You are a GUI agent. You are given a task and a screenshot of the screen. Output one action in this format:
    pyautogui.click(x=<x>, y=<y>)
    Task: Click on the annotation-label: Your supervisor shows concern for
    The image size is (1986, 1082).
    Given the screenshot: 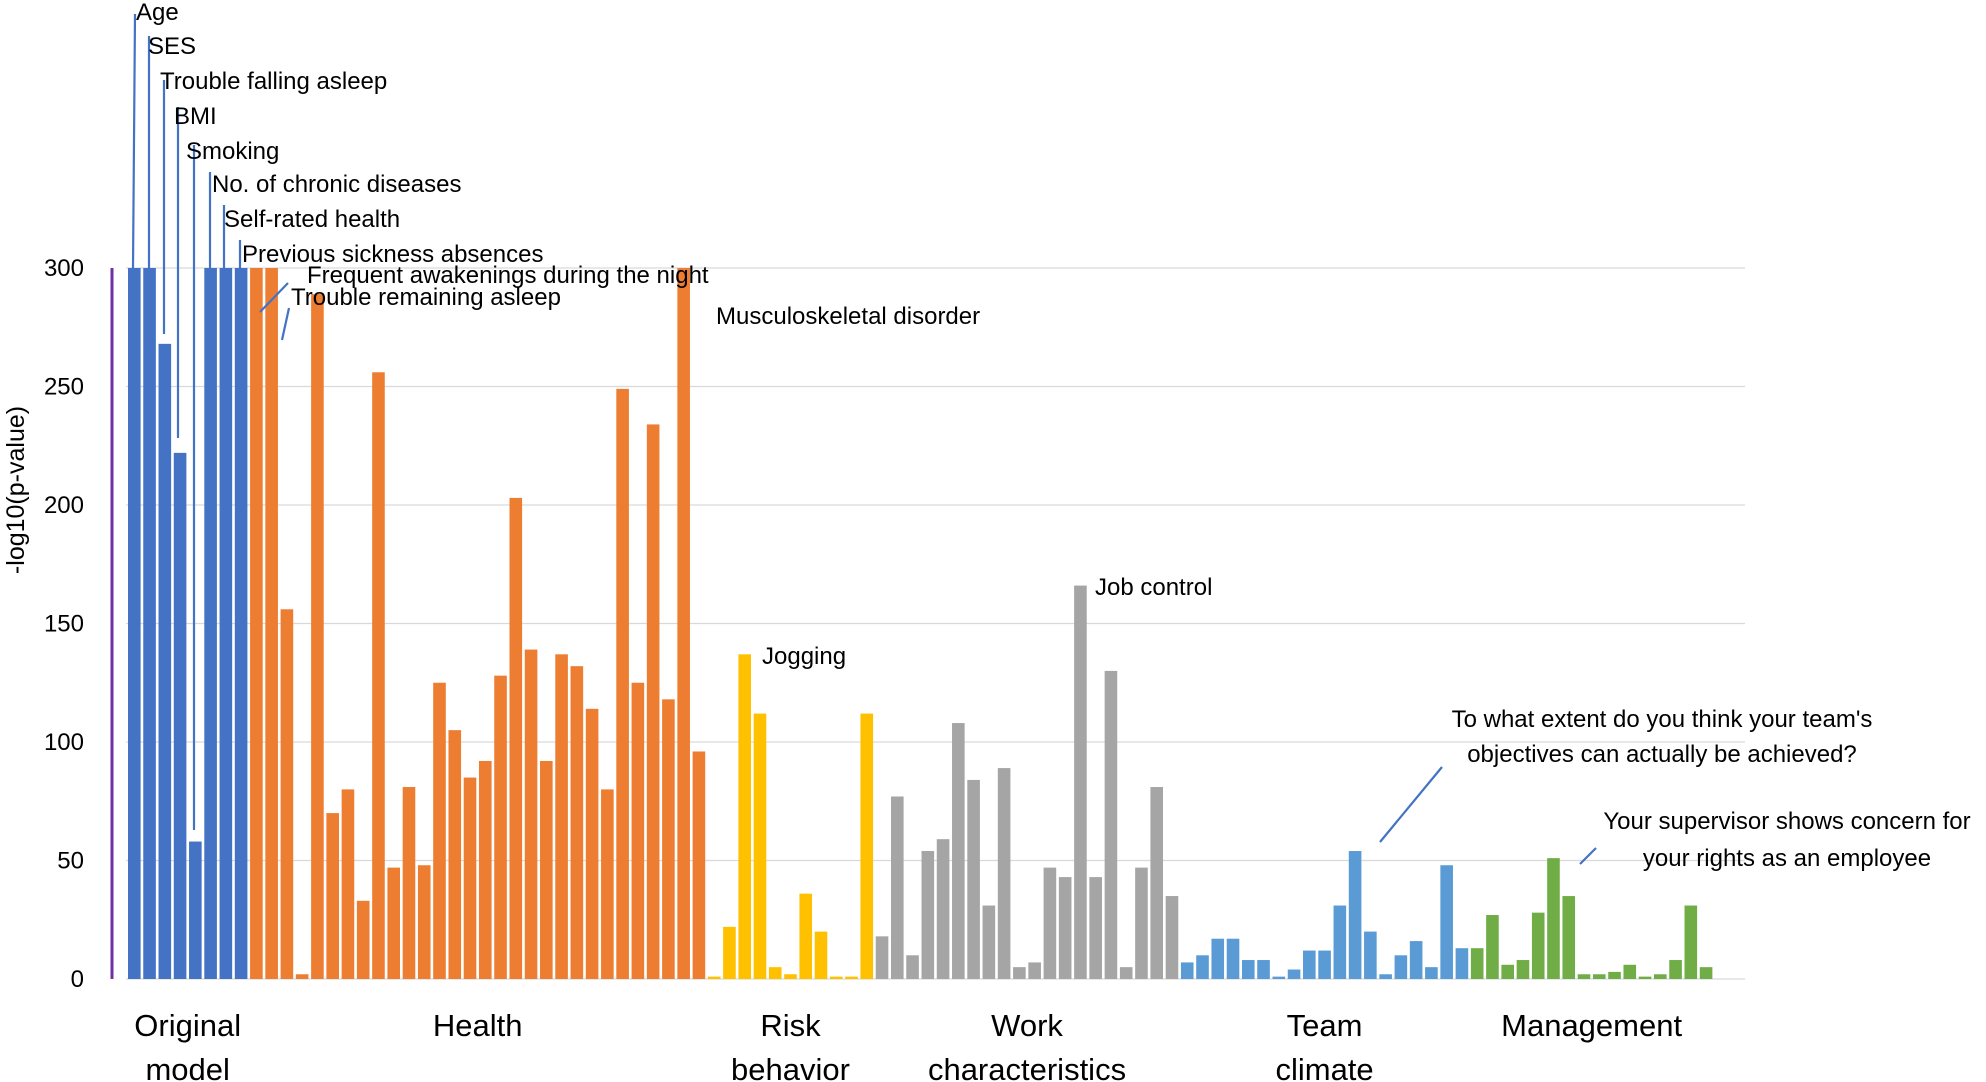 What is the action you would take?
    pyautogui.click(x=1786, y=821)
    